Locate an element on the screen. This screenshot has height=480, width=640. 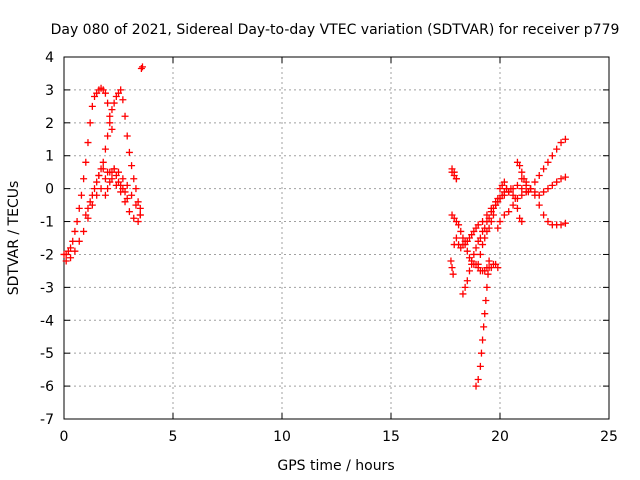
y-tick-label: 4 is located at coordinates (49, 58).